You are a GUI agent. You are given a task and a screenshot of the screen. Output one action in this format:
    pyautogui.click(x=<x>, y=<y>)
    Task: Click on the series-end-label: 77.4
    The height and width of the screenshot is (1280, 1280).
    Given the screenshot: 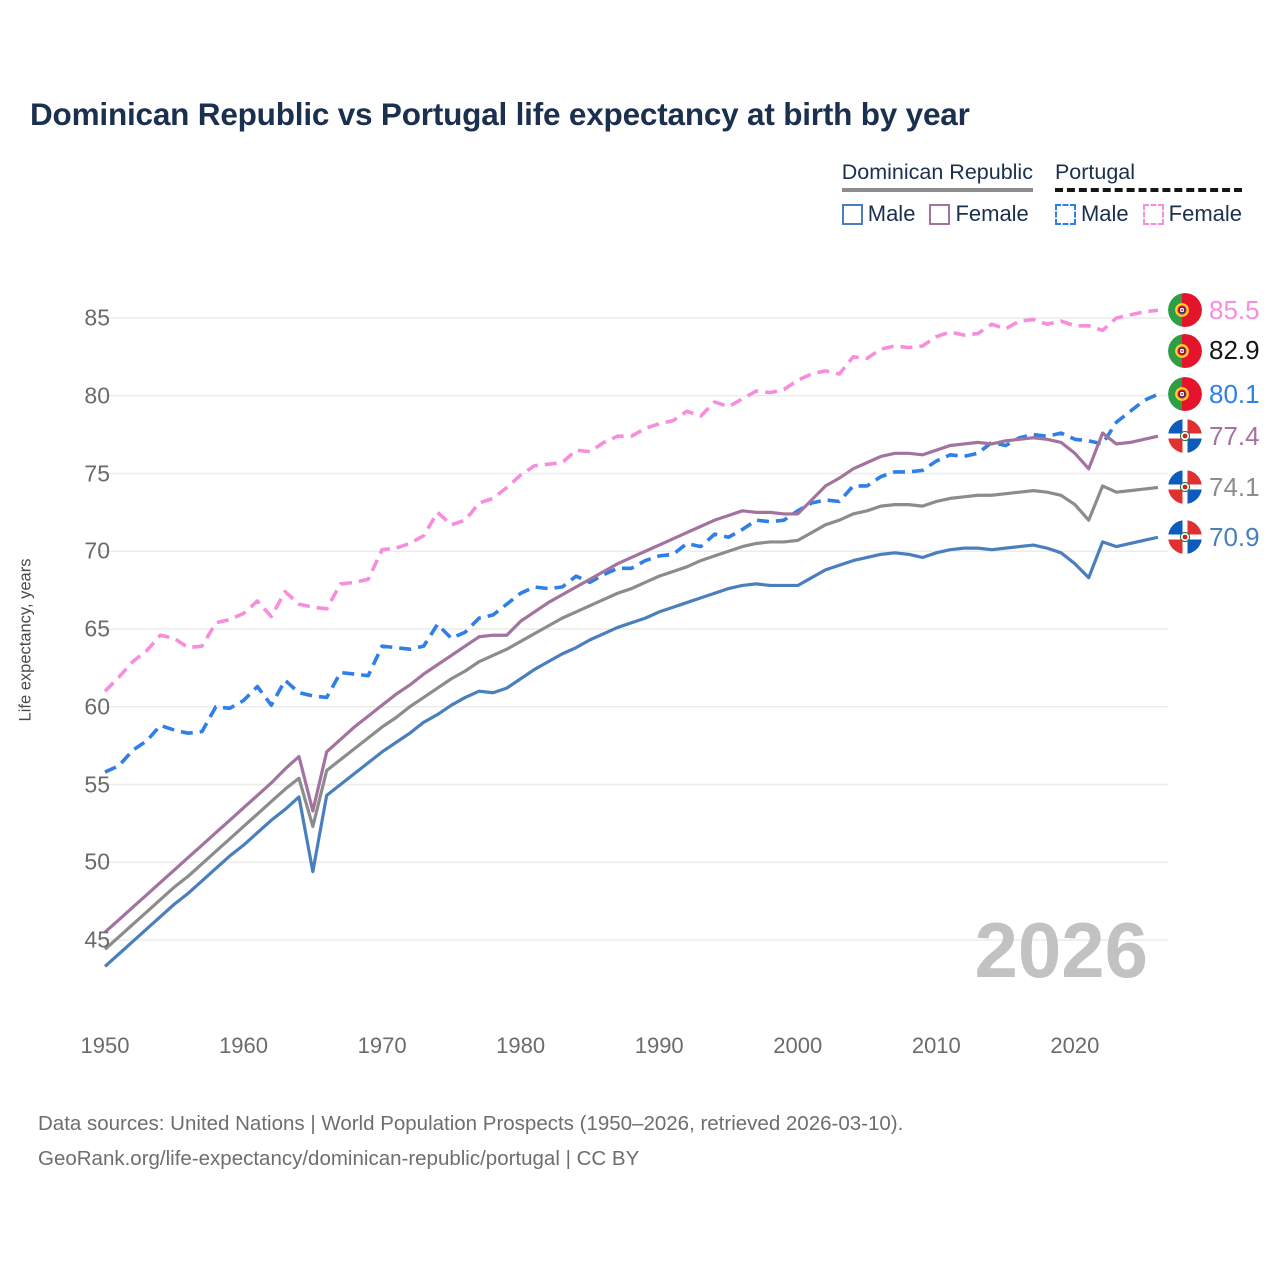 What is the action you would take?
    pyautogui.click(x=1214, y=436)
    